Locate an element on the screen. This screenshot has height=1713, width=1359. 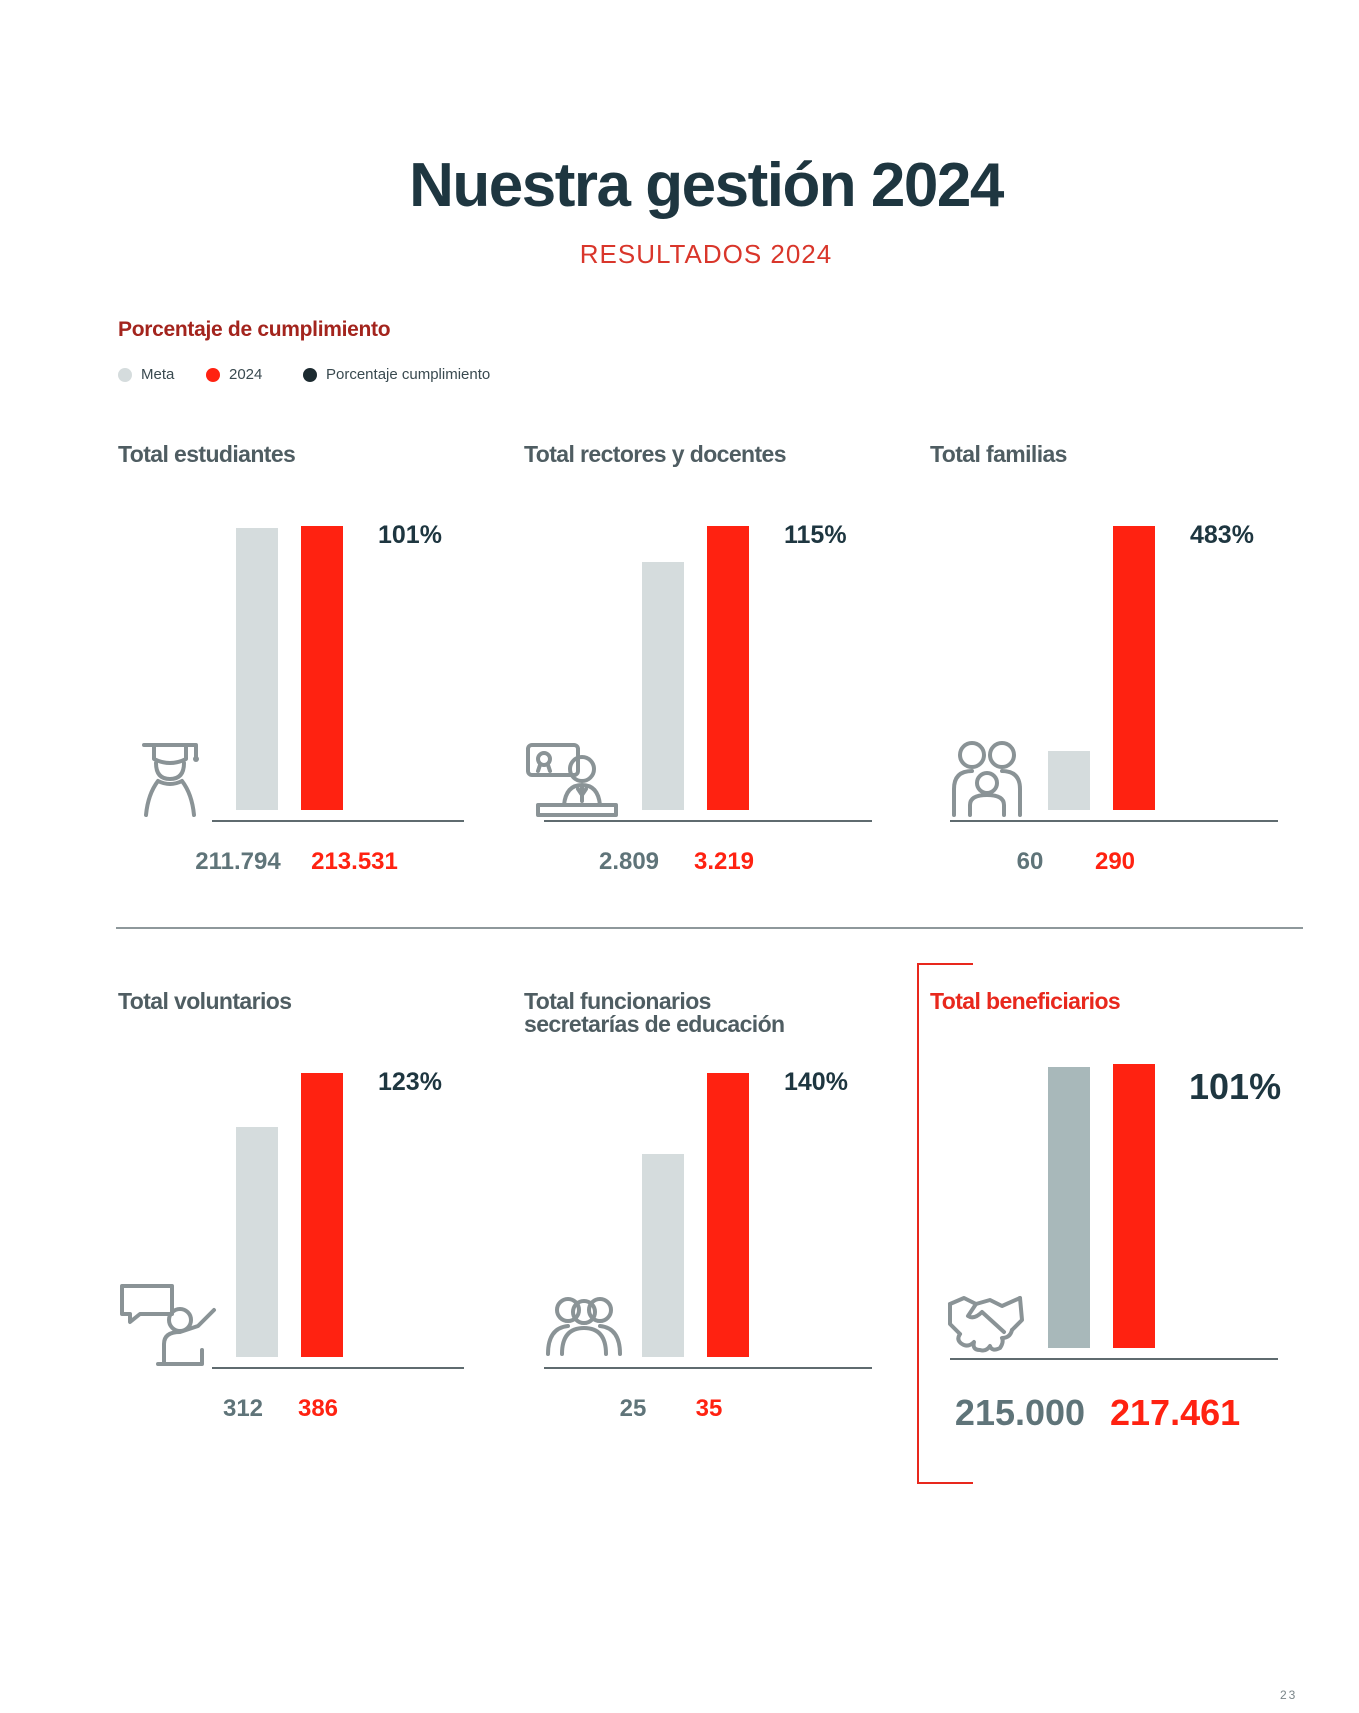
value-label-2024: 290 is located at coordinates (1115, 861).